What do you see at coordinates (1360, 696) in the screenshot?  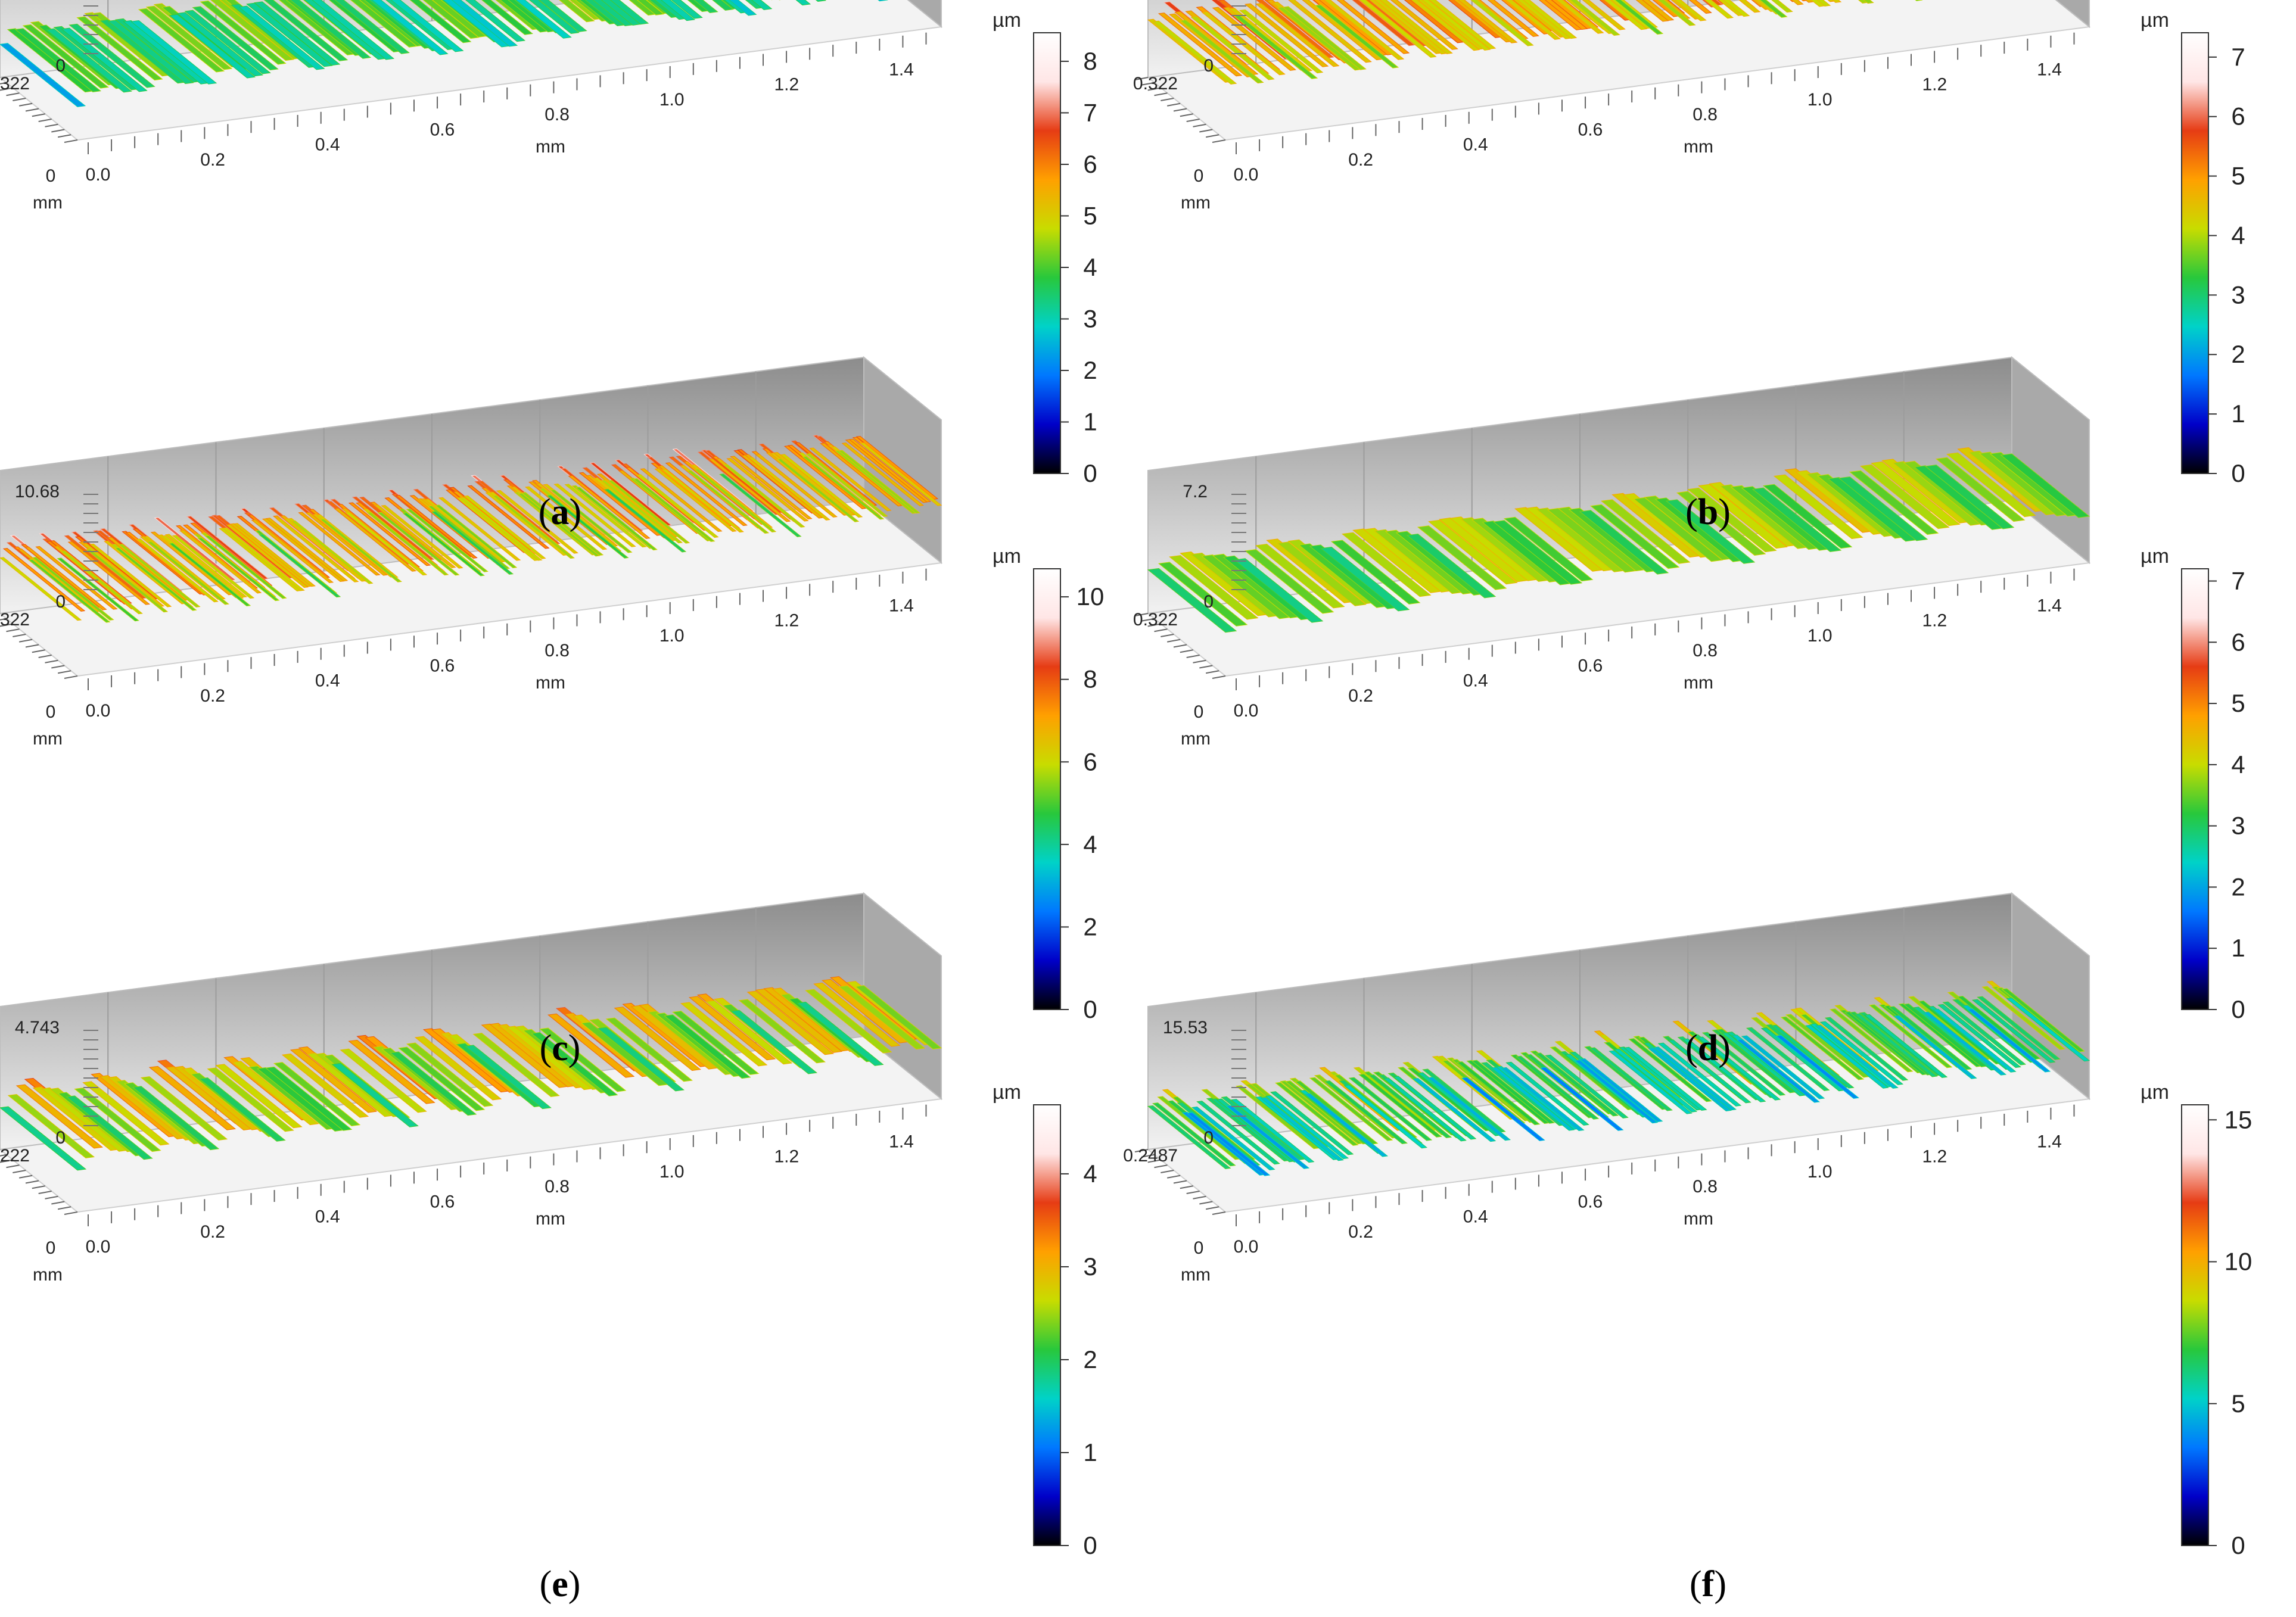 I see `x-tick-label: 0.2` at bounding box center [1360, 696].